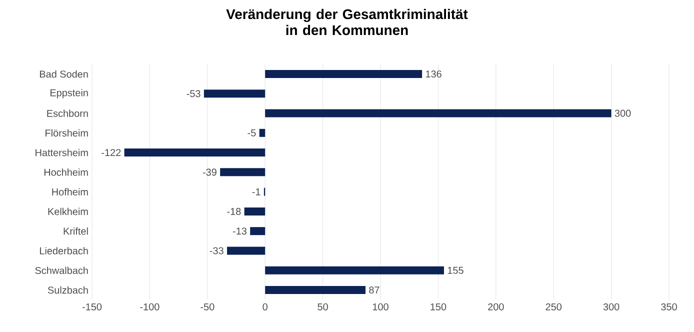 This screenshot has width=694, height=332. Describe the element at coordinates (70, 192) in the screenshot. I see `y-tick-label: Hofheim` at that location.